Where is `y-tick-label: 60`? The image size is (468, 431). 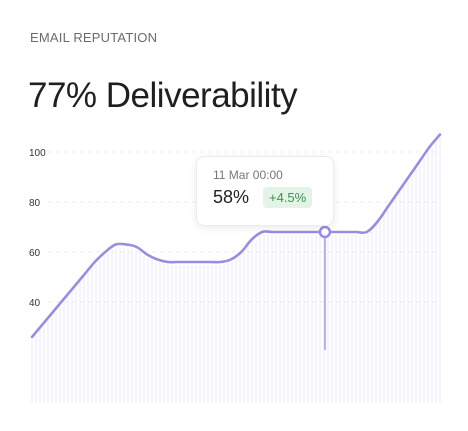 y-tick-label: 60 is located at coordinates (35, 253).